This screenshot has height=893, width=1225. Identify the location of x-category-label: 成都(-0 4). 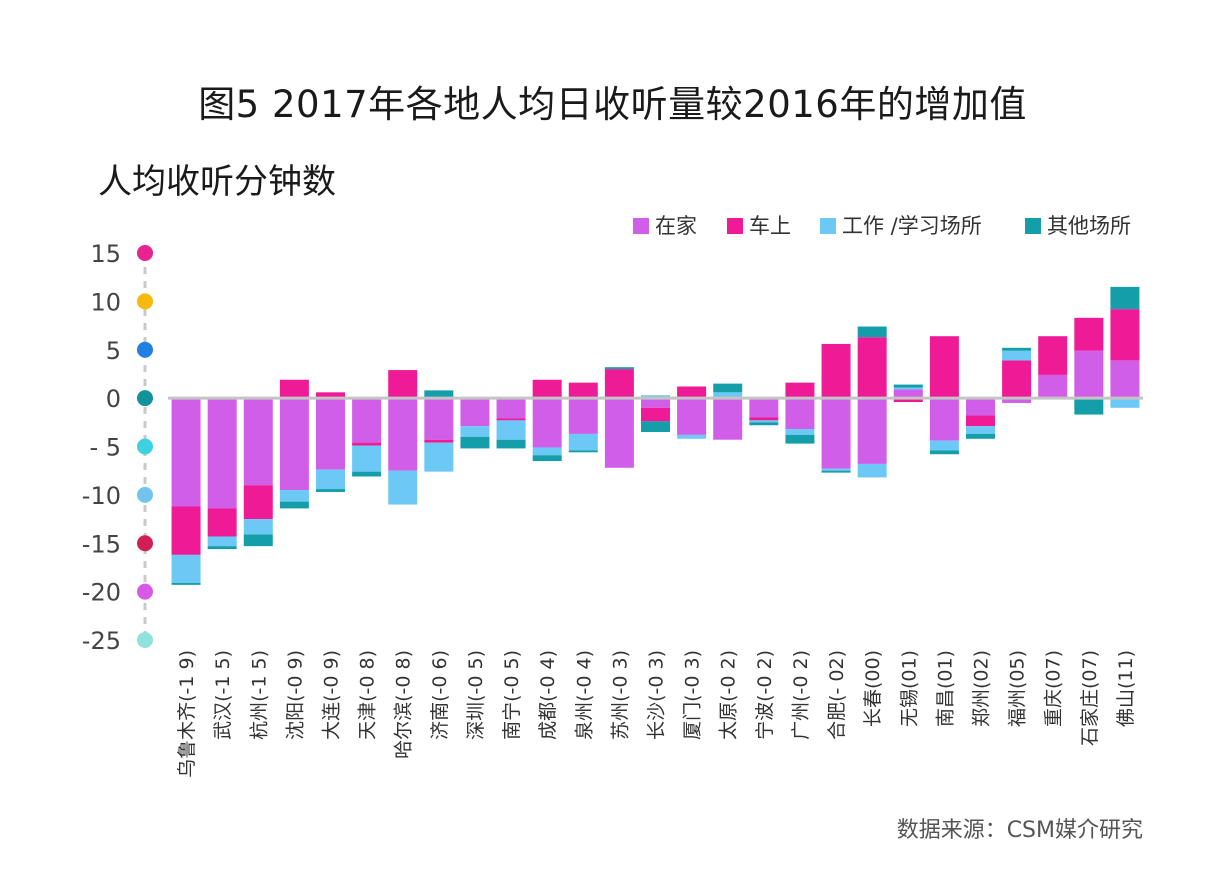
(548, 695).